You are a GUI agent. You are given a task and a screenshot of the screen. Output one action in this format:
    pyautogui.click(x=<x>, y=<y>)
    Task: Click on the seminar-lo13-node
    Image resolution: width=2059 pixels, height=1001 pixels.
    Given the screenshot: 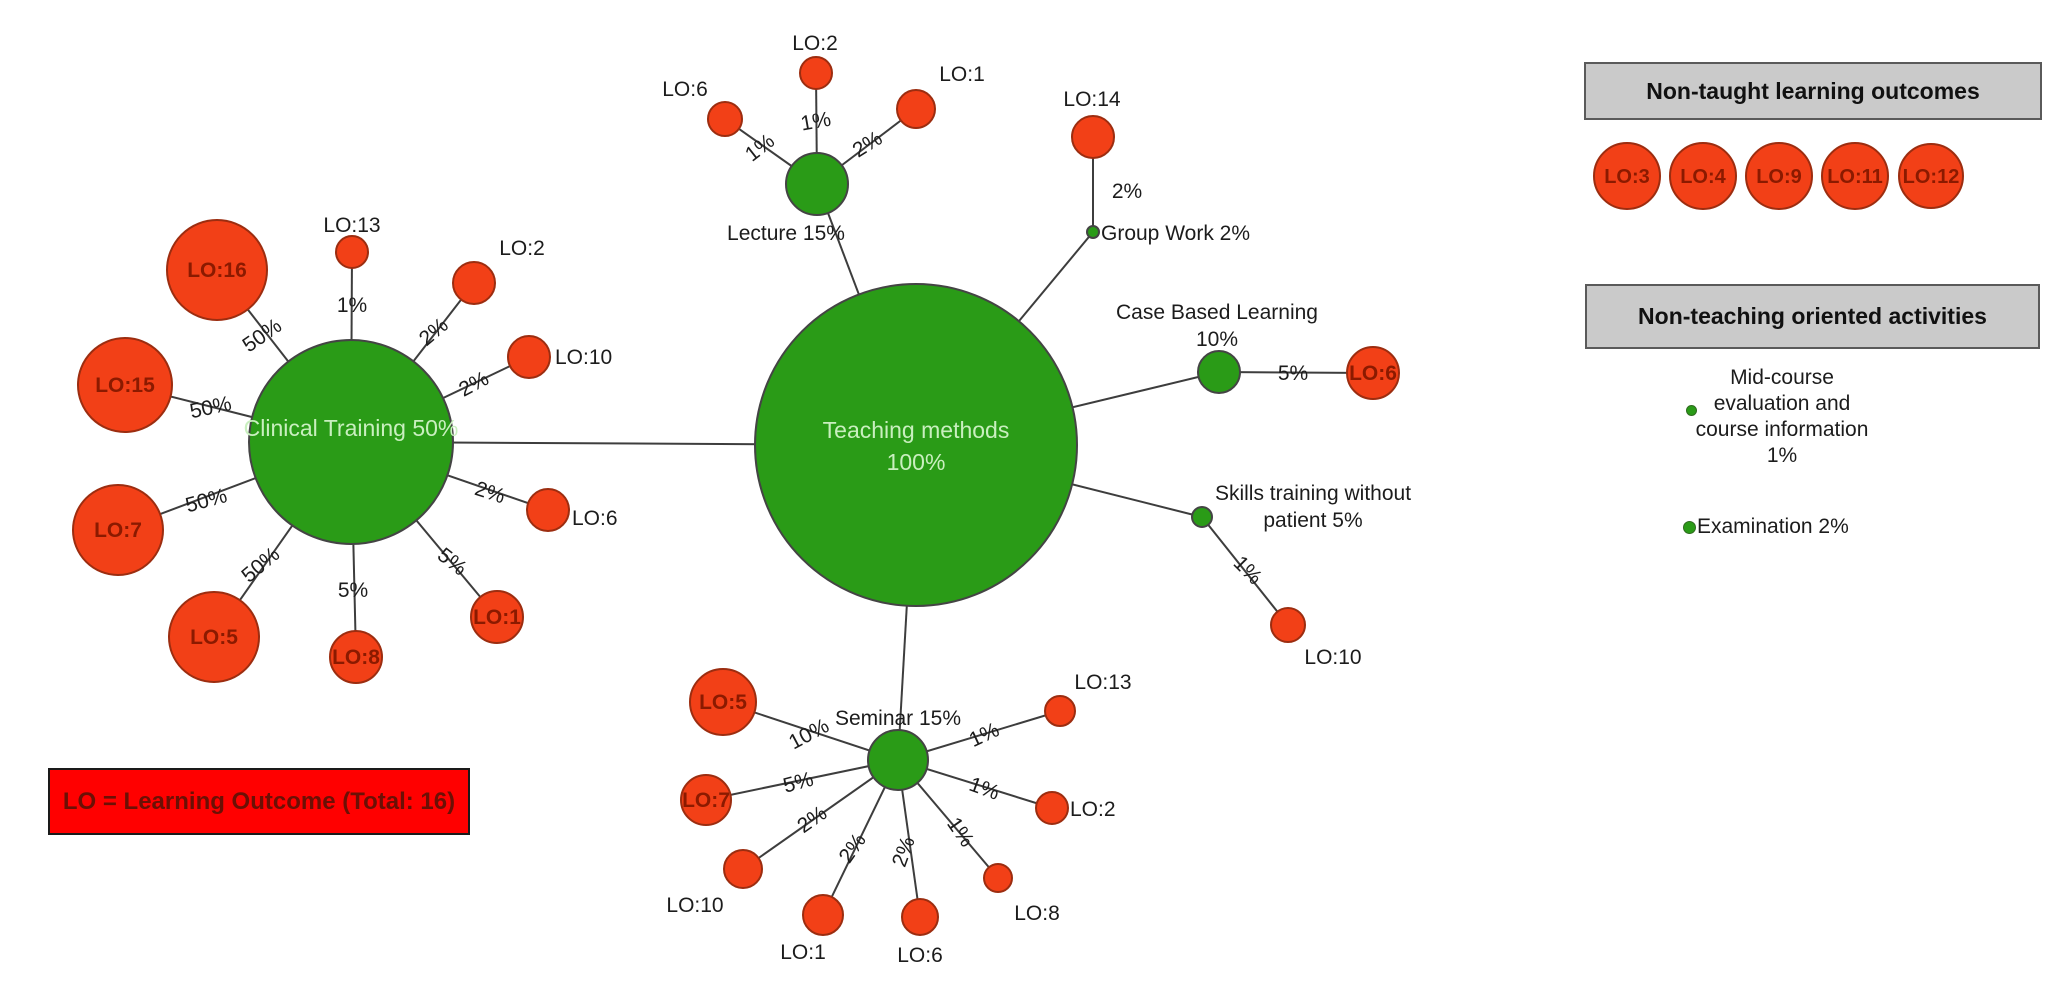 What is the action you would take?
    pyautogui.click(x=1060, y=711)
    